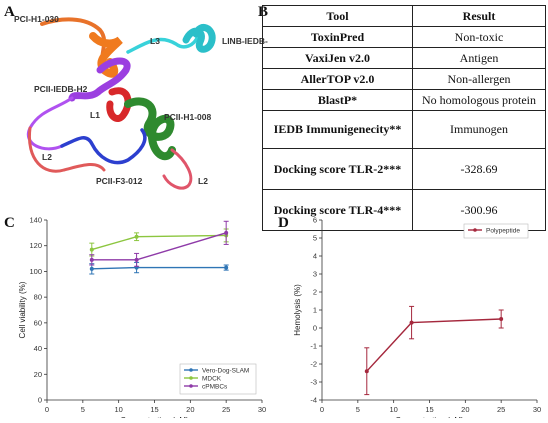 The width and height of the screenshot is (548, 423). I want to click on tool-cell: BlastP*, so click(337, 100).